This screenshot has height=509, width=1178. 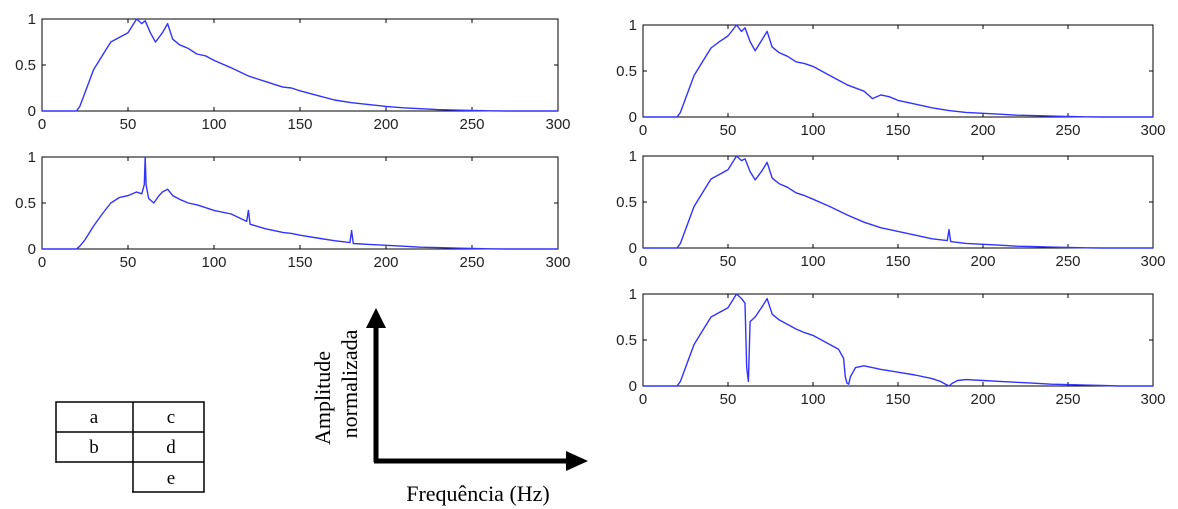 I want to click on panel-a: 0 50 100 150 200 250 300 0 0.5 1, so click(x=292, y=72).